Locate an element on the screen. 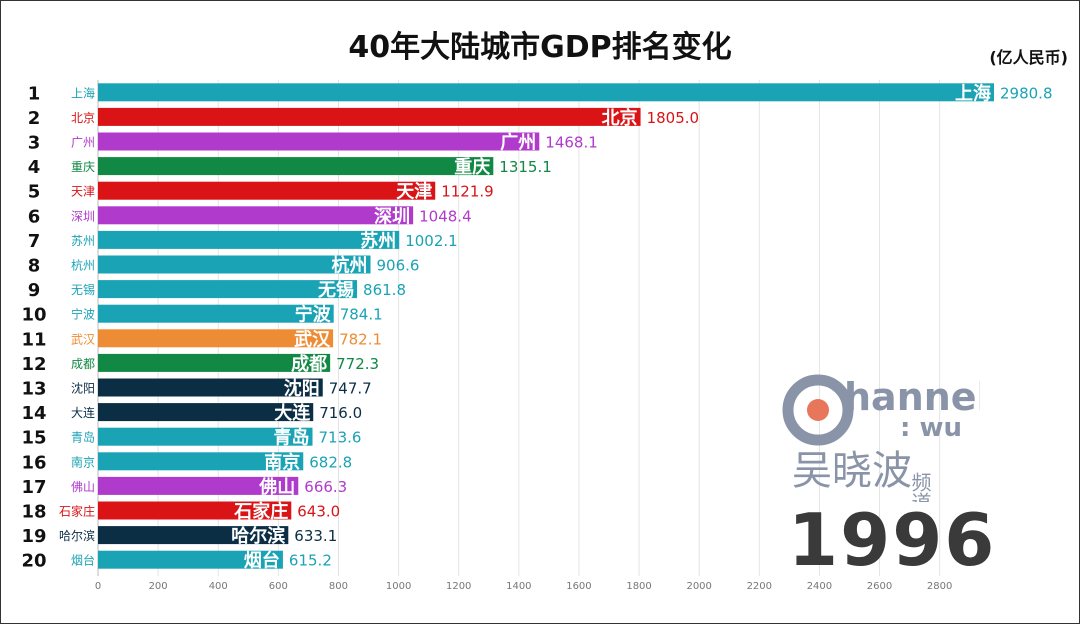 The width and height of the screenshot is (1080, 624). rank-label: 14 is located at coordinates (33, 413).